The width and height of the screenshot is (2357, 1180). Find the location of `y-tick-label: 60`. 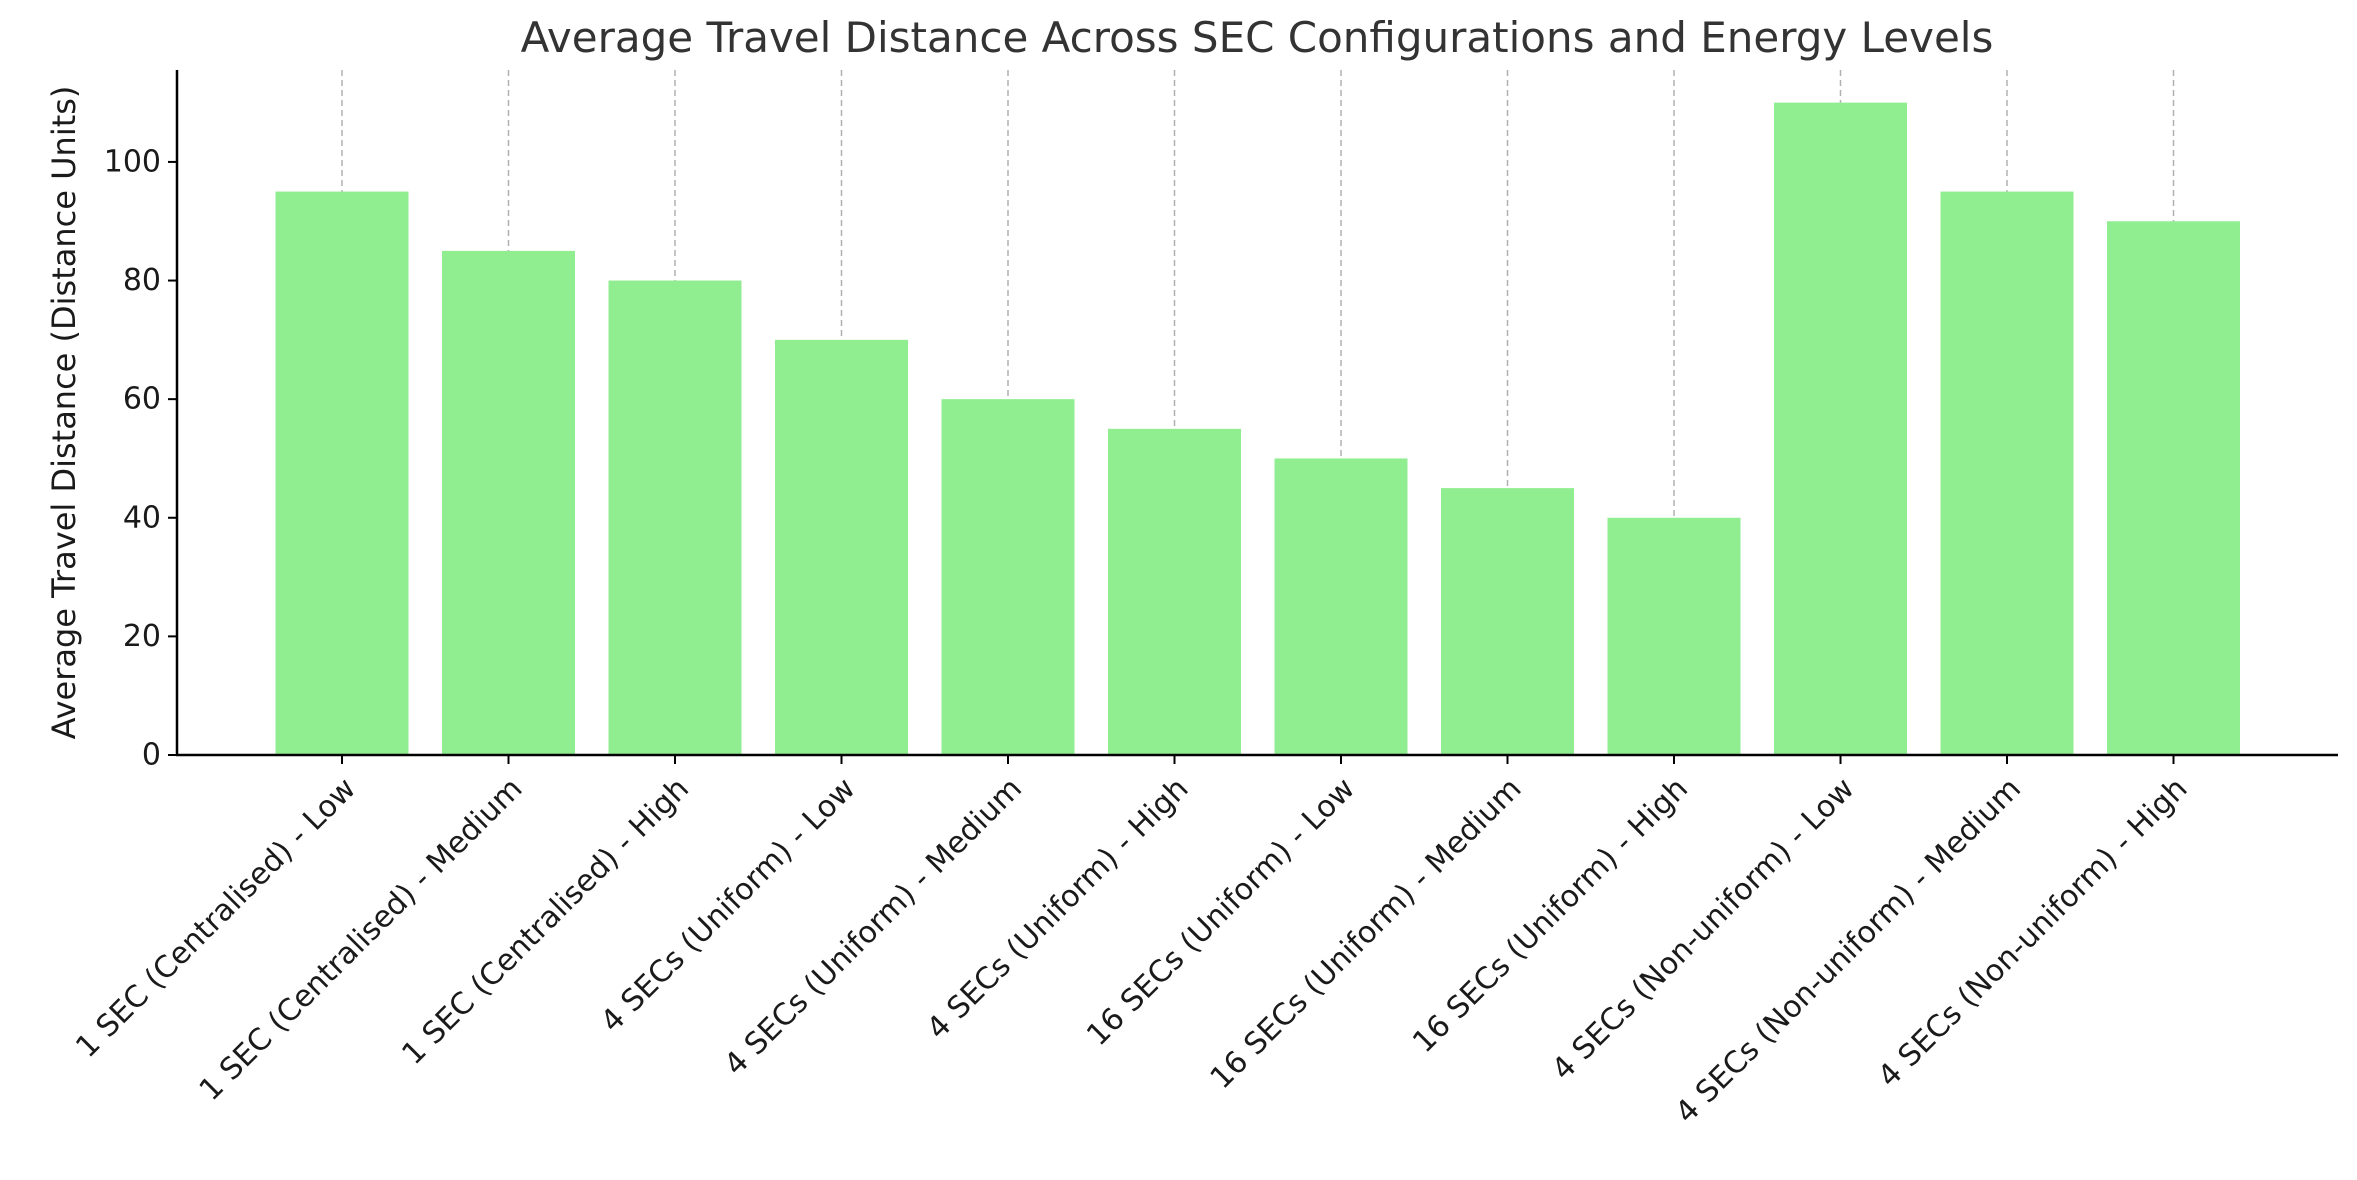

y-tick-label: 60 is located at coordinates (142, 399).